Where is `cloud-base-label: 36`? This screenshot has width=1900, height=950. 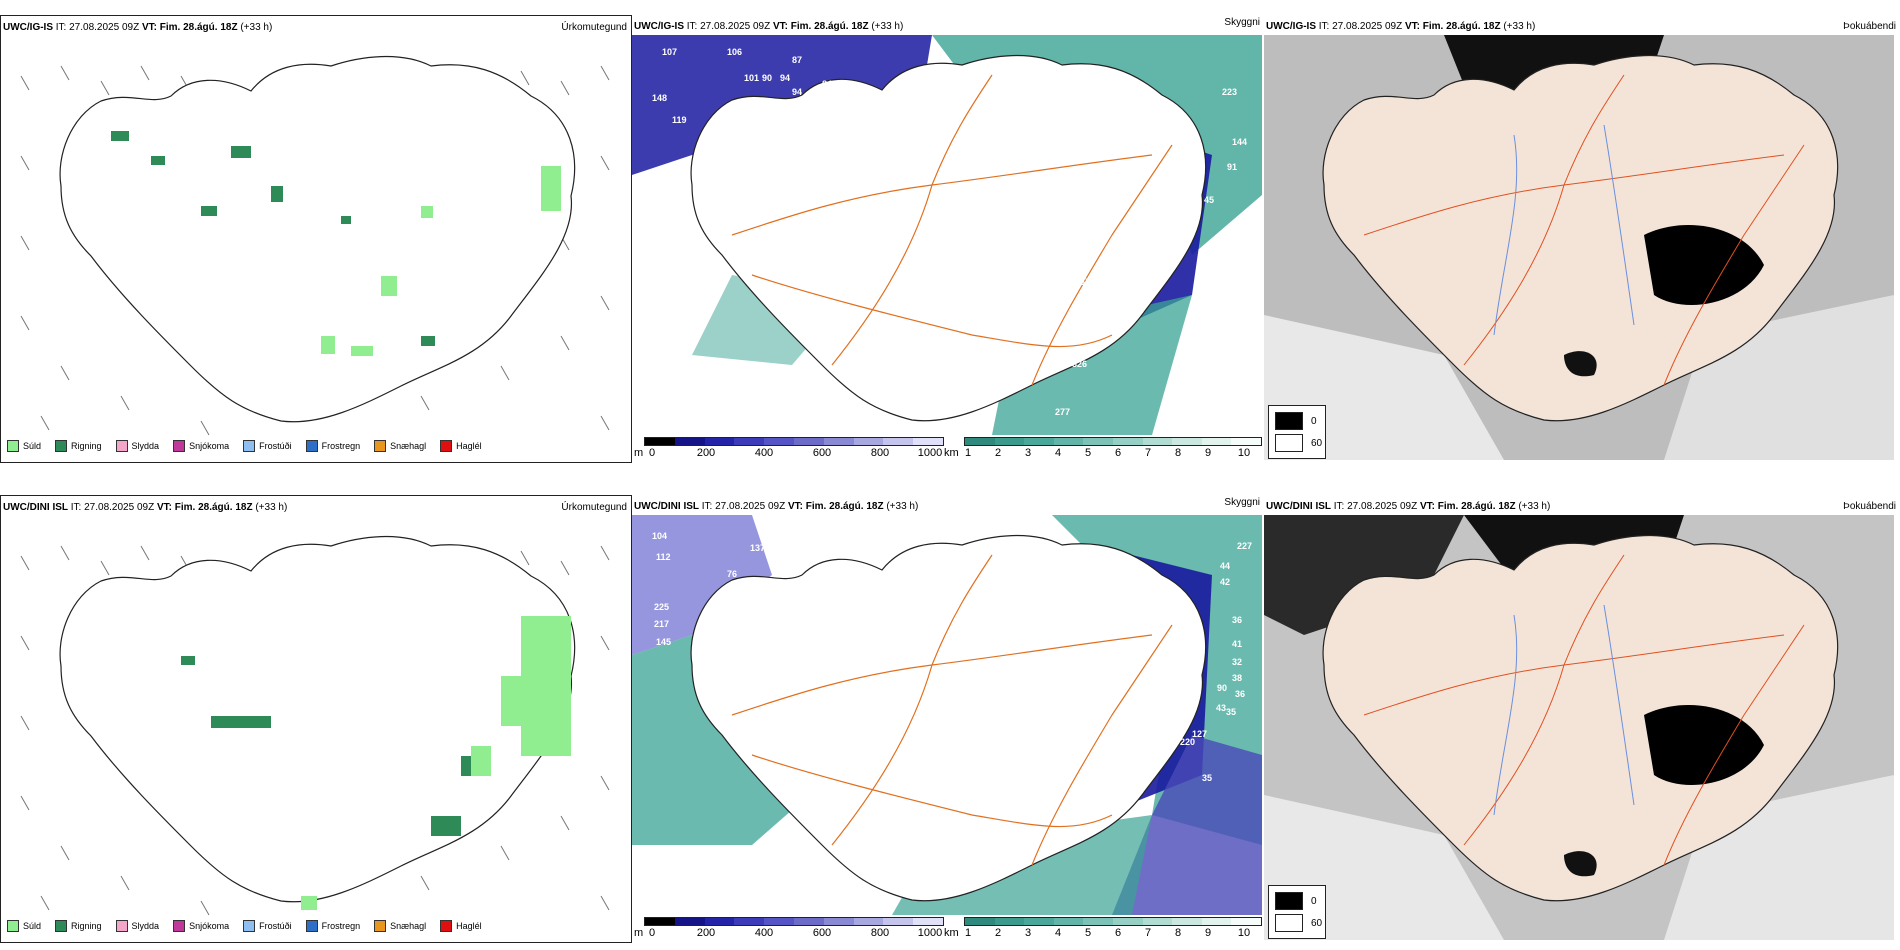 cloud-base-label: 36 is located at coordinates (1240, 694).